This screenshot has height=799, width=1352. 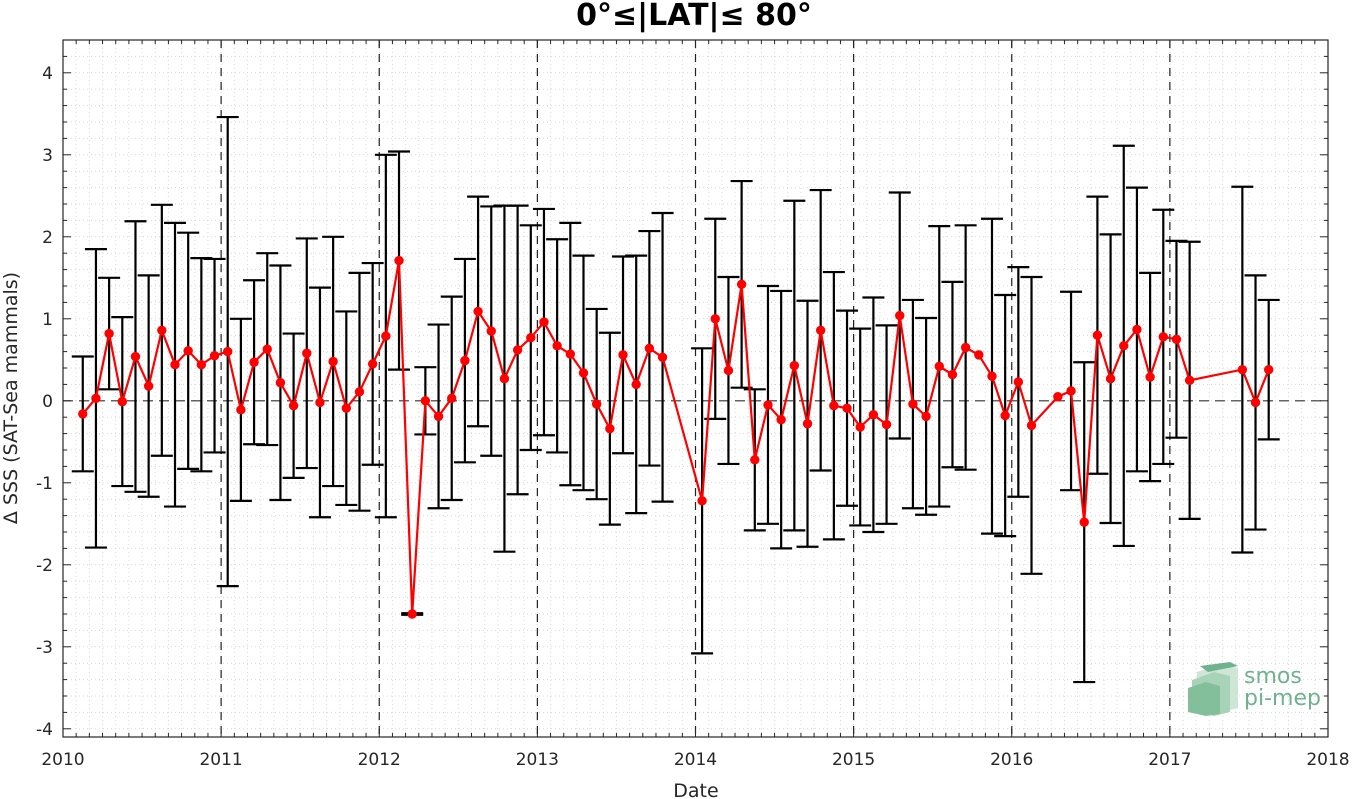 I want to click on y-axis-label: Δ SSS (SAT-Sea mammals), so click(x=11, y=398).